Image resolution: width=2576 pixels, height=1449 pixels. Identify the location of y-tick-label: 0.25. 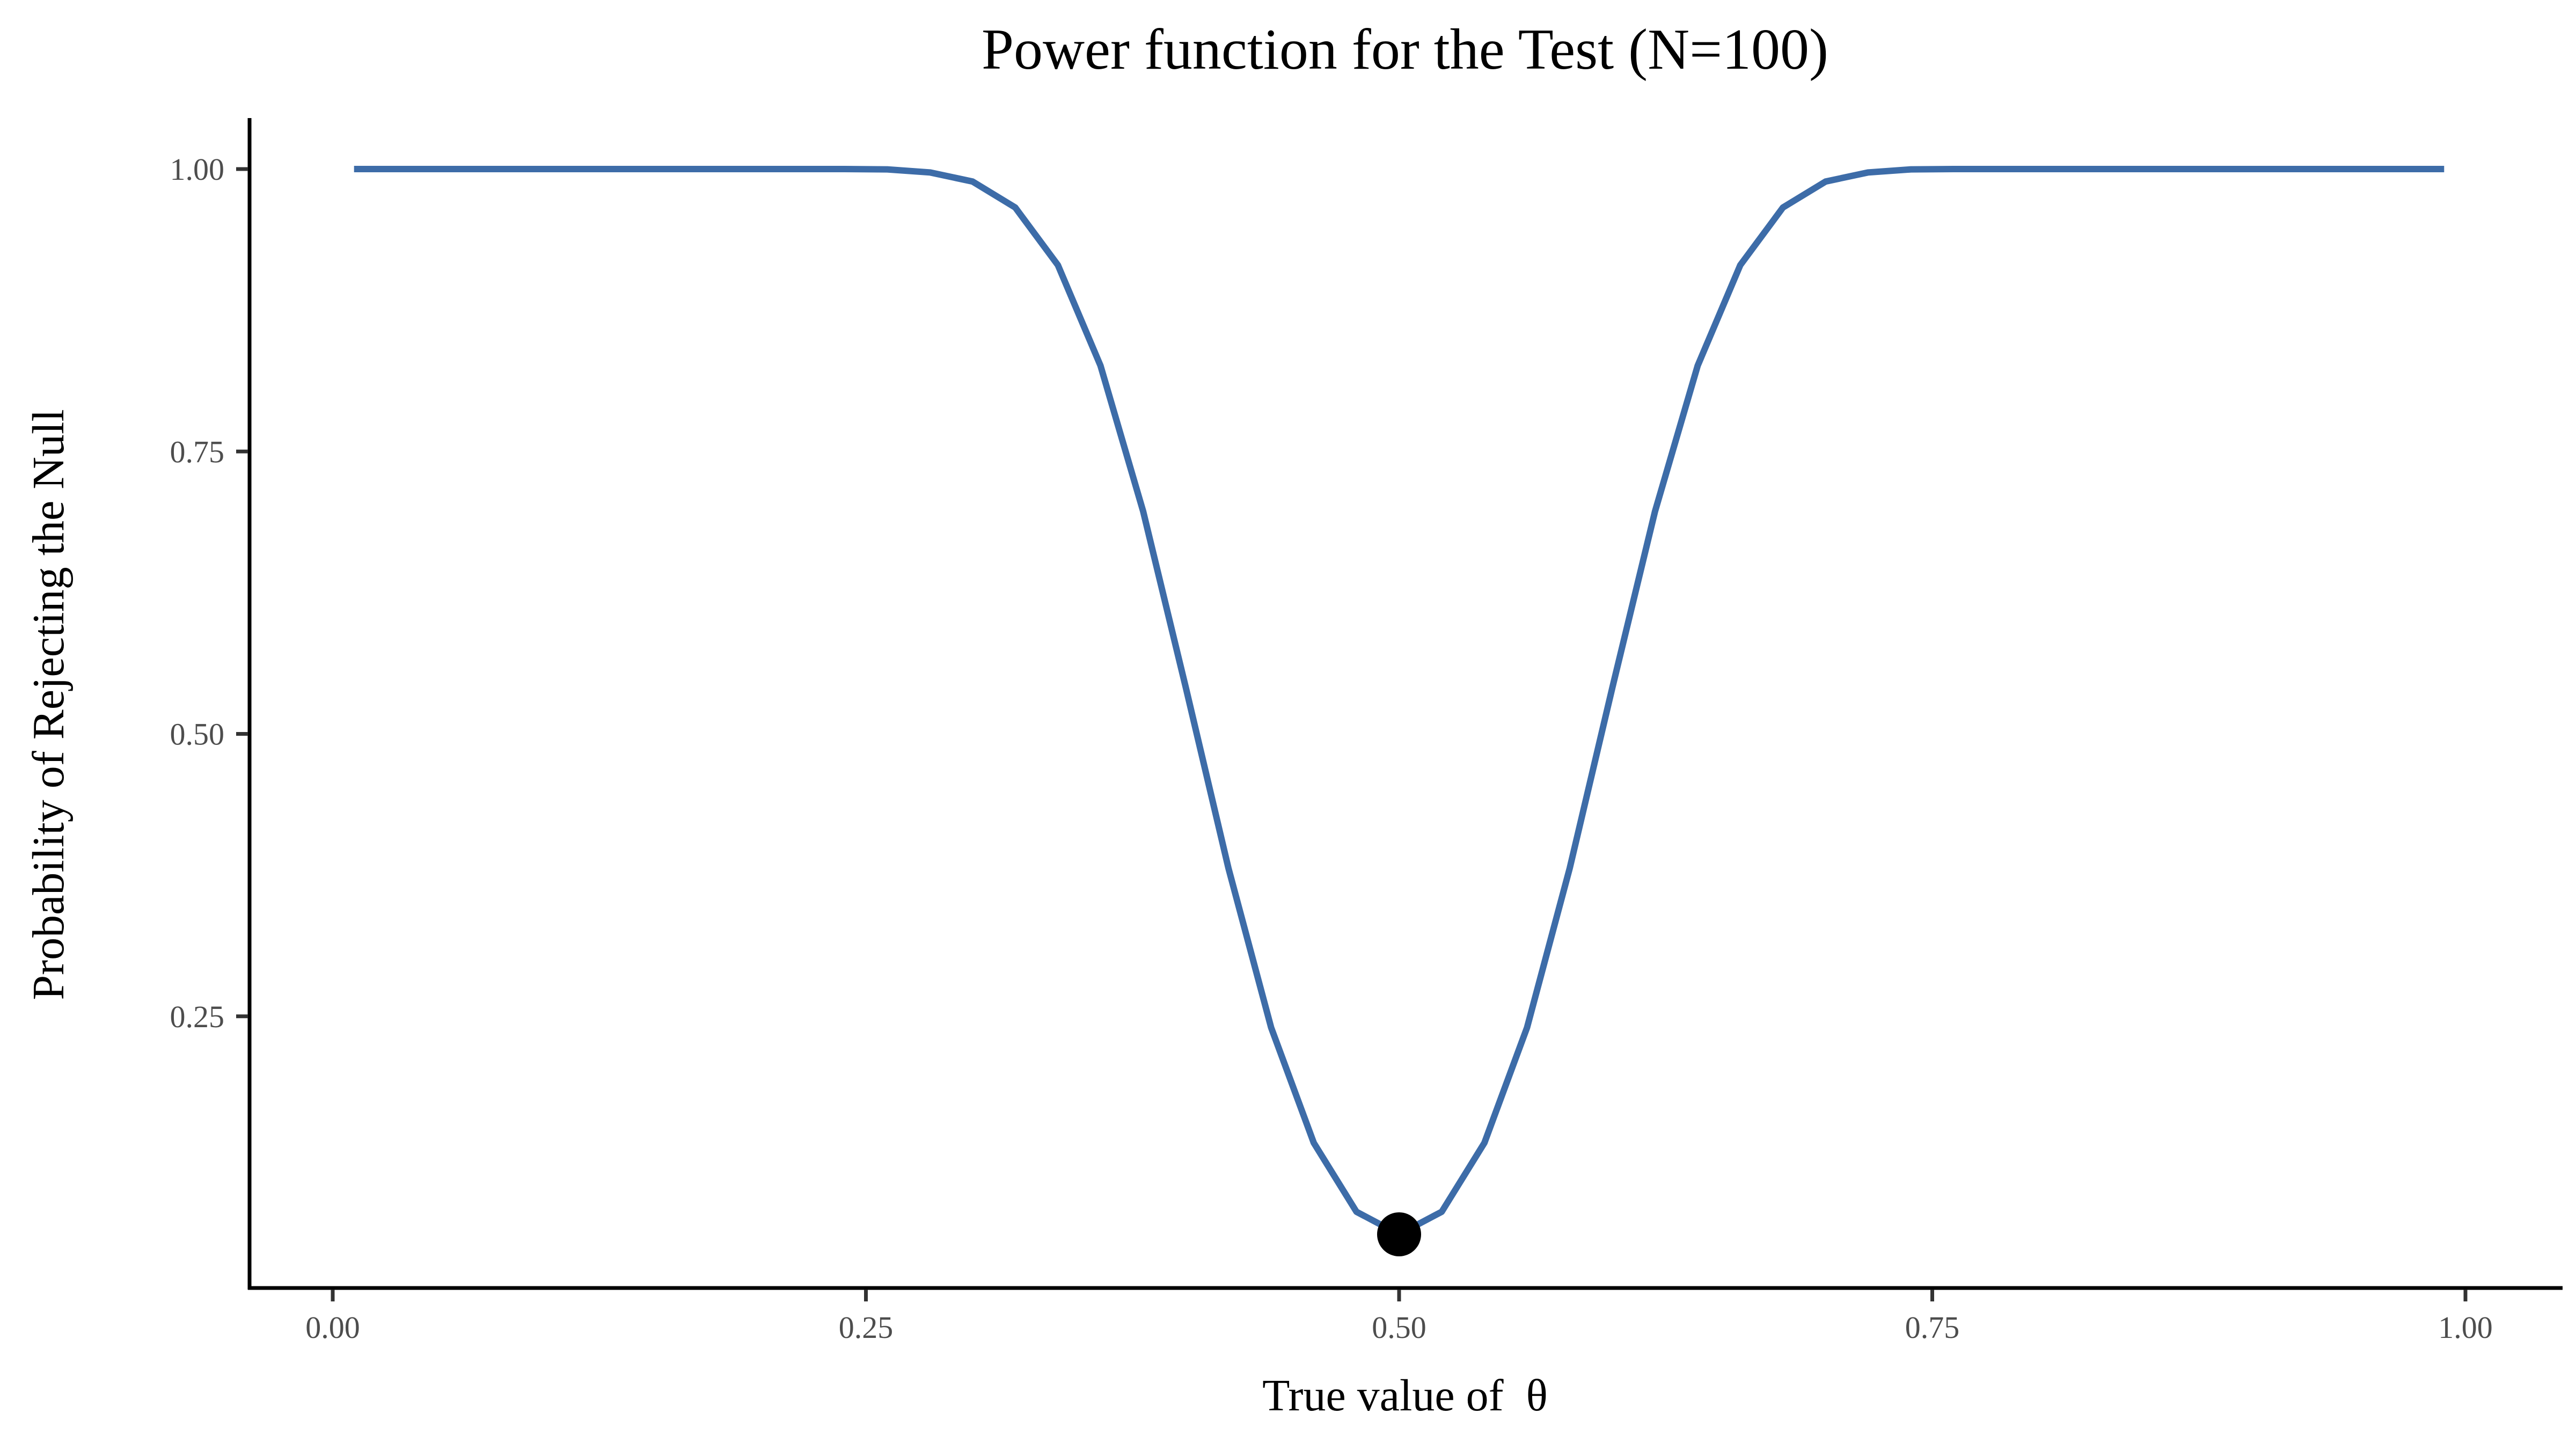
(197, 1016).